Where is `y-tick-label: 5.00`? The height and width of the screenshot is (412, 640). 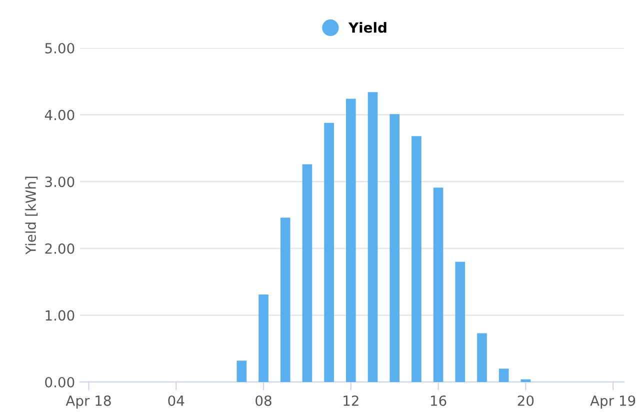 y-tick-label: 5.00 is located at coordinates (59, 48).